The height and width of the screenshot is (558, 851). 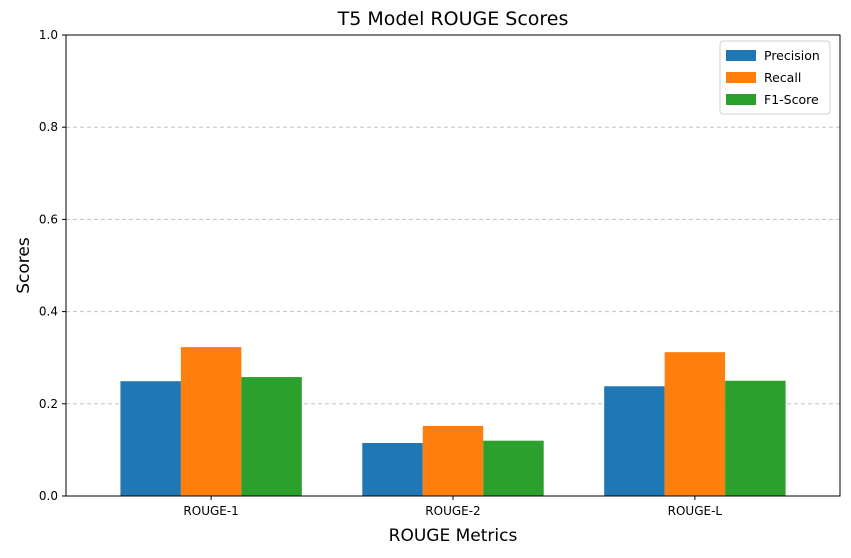 What do you see at coordinates (634, 441) in the screenshot?
I see `bar-precision-rouge-l` at bounding box center [634, 441].